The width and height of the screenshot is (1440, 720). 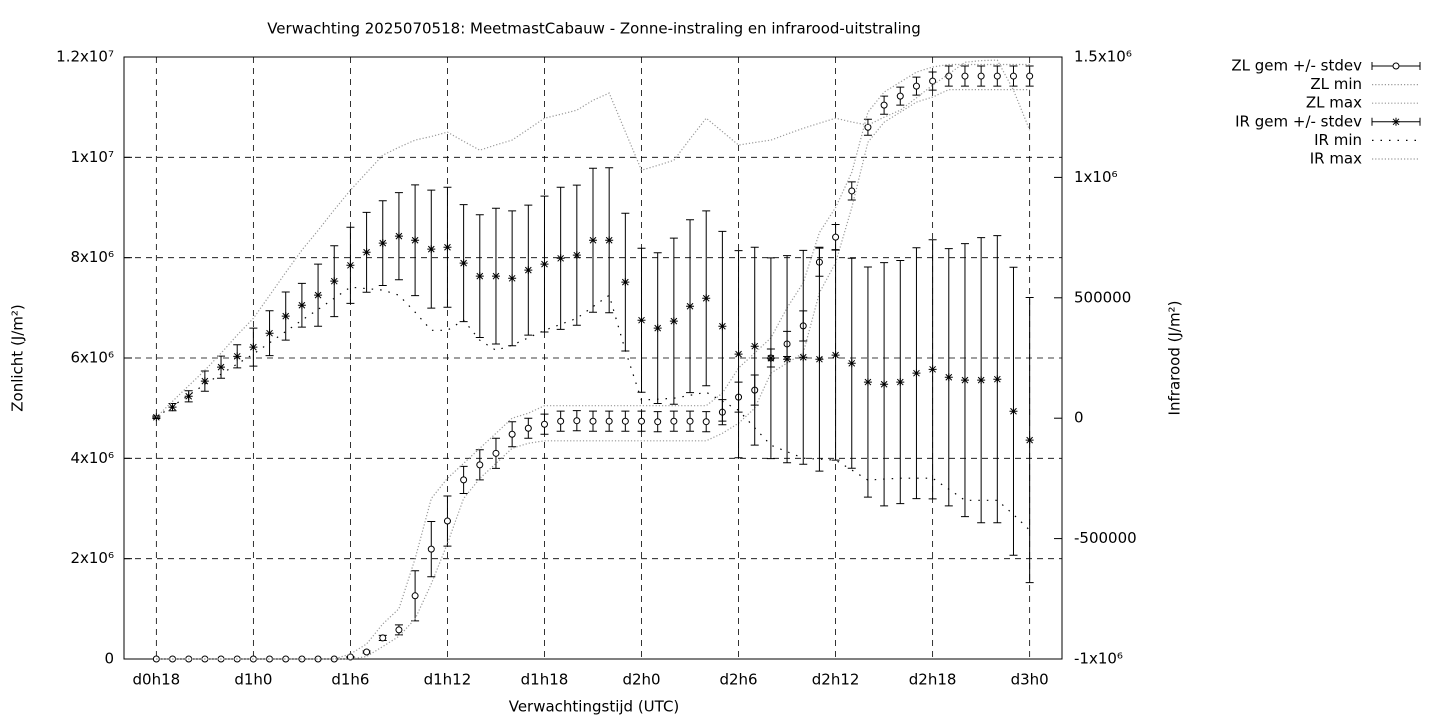 What do you see at coordinates (1175, 358) in the screenshot?
I see `y2-axis-label: Infrarood (J/m²)` at bounding box center [1175, 358].